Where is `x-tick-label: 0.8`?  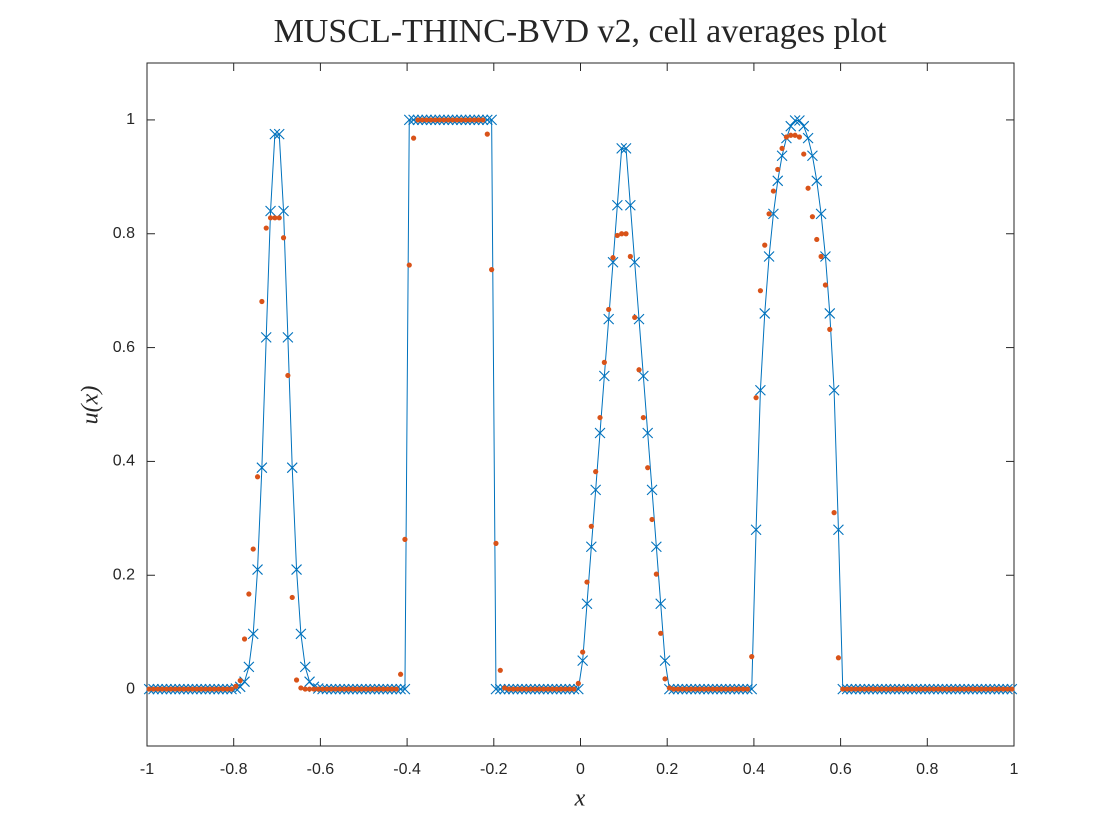 x-tick-label: 0.8 is located at coordinates (927, 769).